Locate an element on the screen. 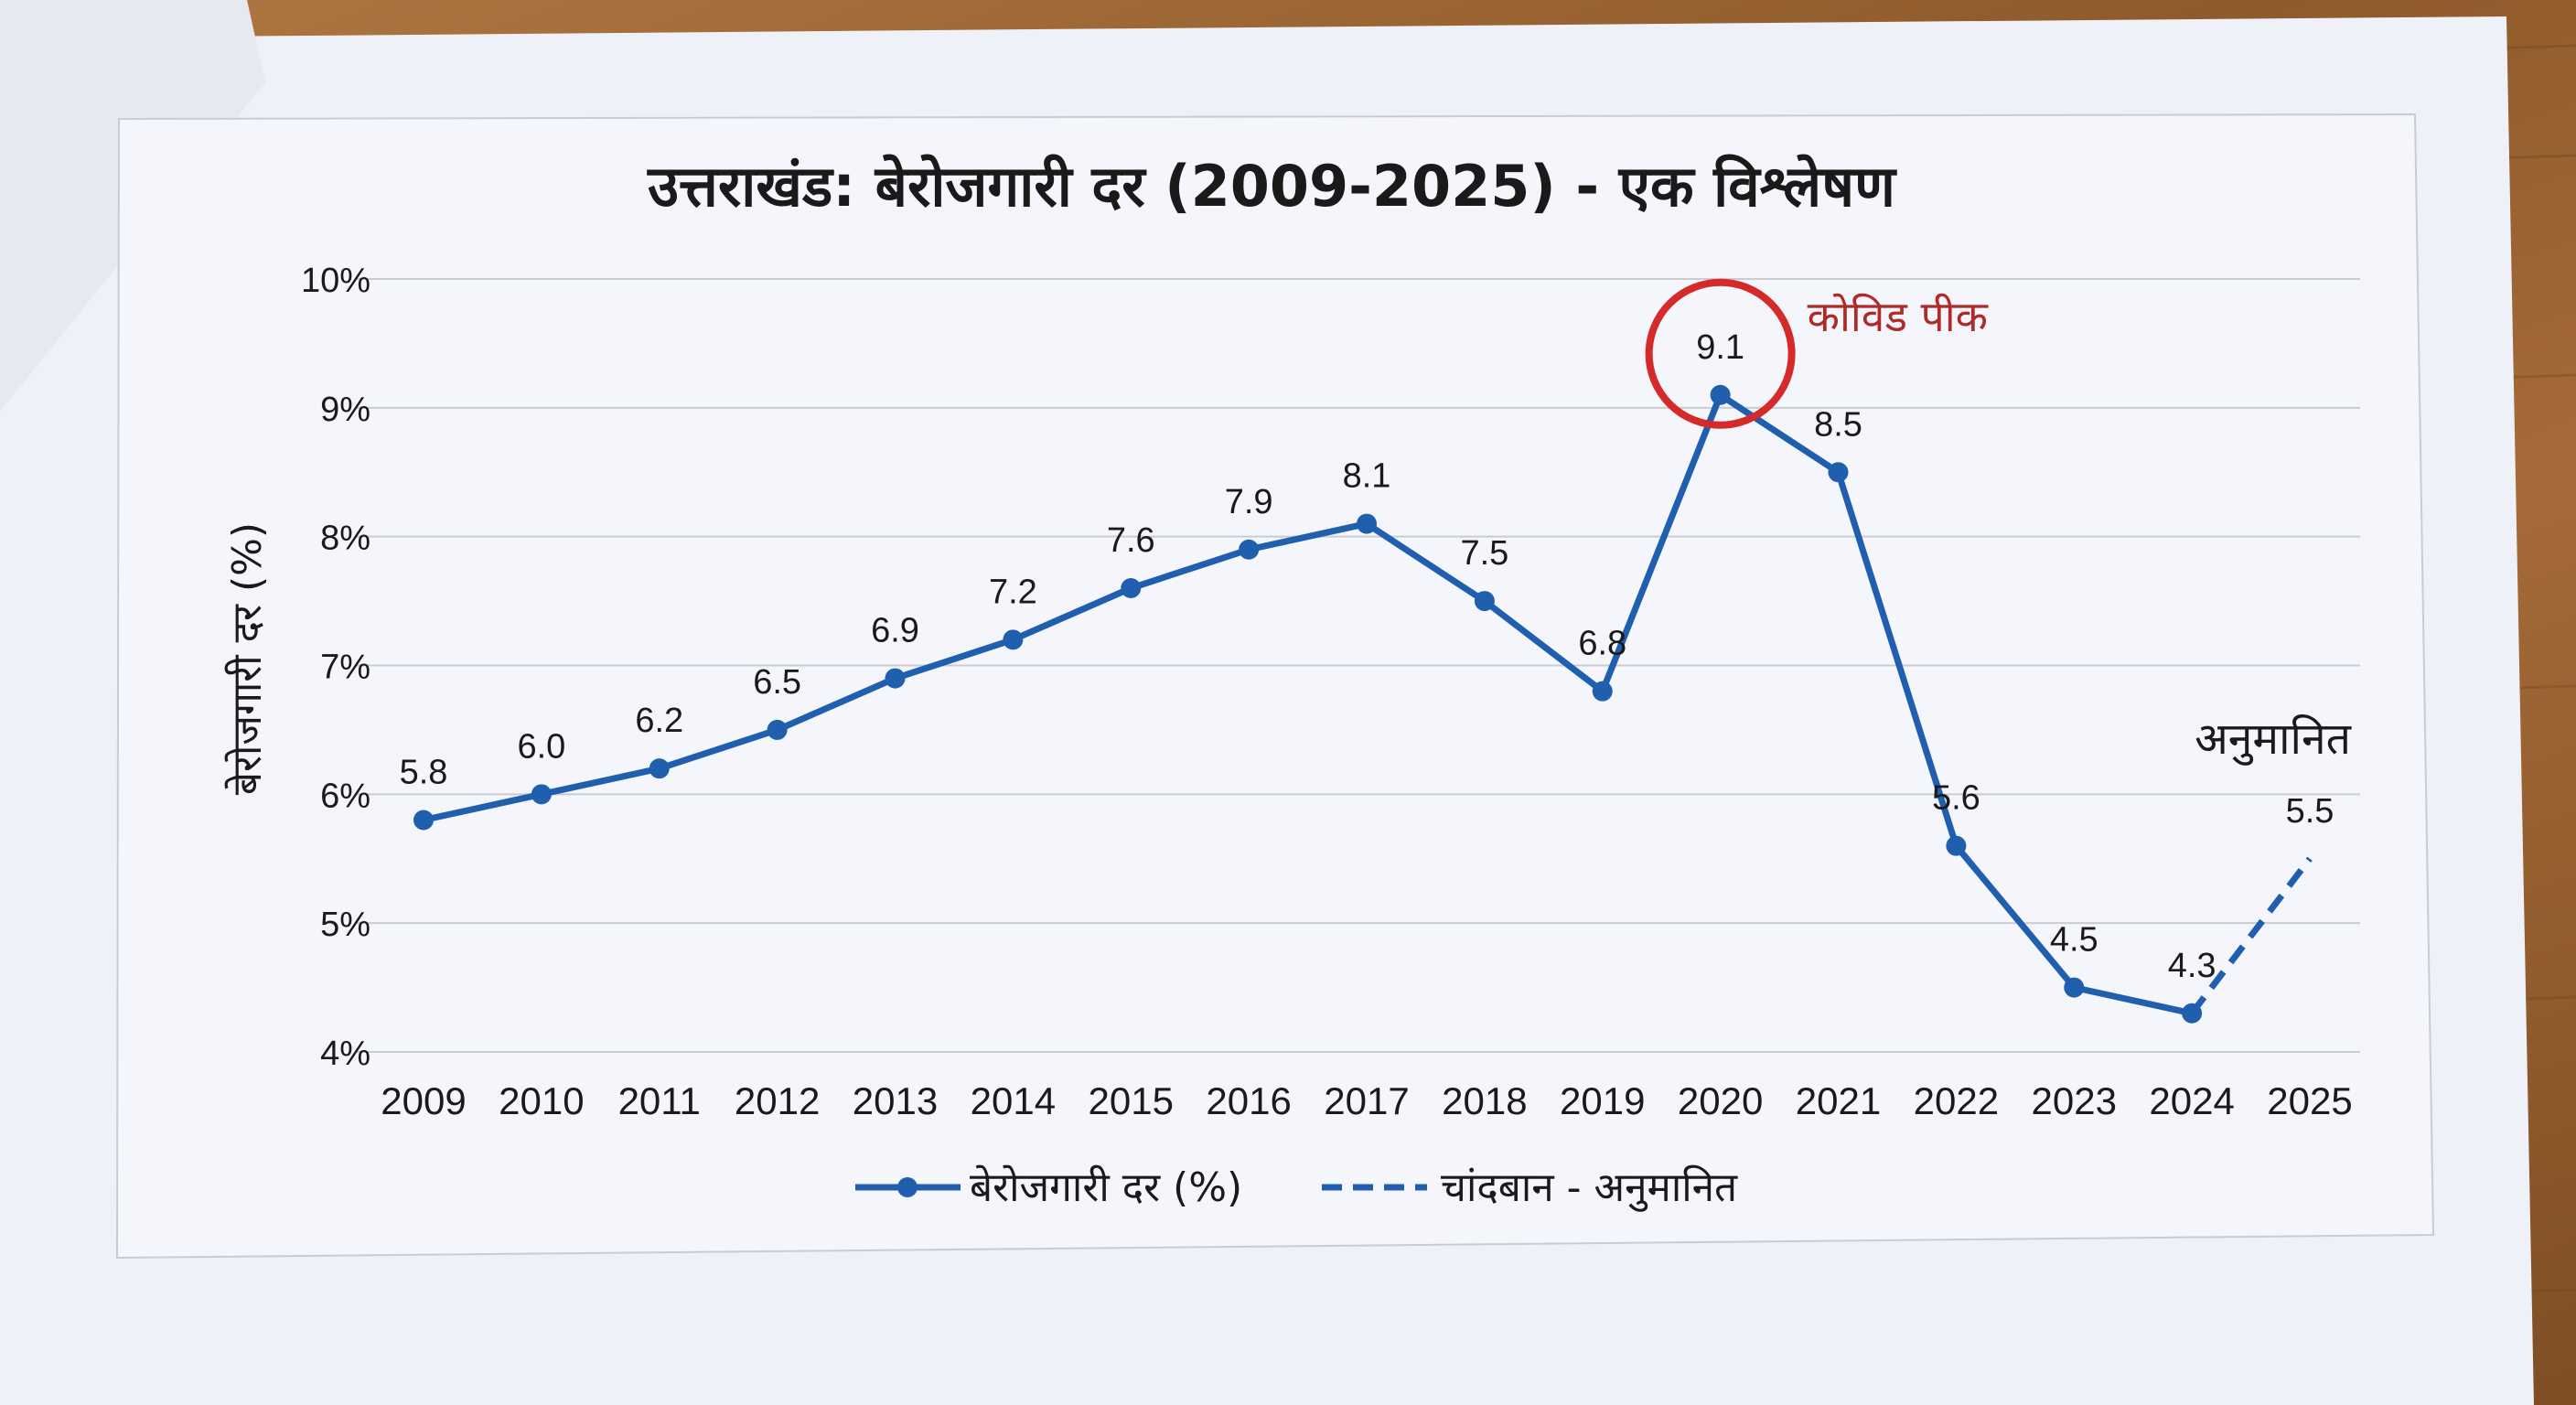  data-point-2021 is located at coordinates (1838, 472).